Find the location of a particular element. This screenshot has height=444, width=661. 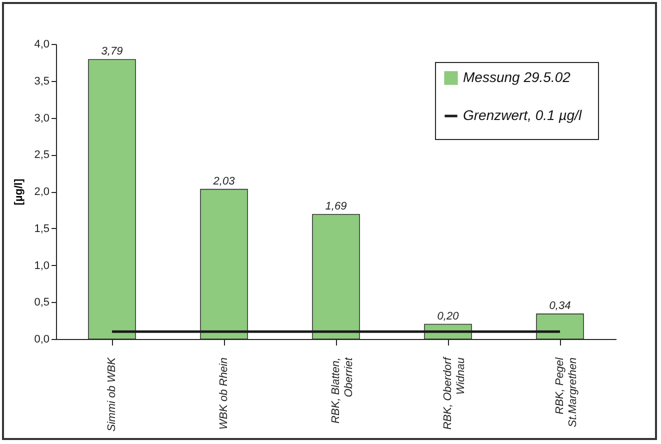

y-tick-label: 1,0 is located at coordinates (42, 266).